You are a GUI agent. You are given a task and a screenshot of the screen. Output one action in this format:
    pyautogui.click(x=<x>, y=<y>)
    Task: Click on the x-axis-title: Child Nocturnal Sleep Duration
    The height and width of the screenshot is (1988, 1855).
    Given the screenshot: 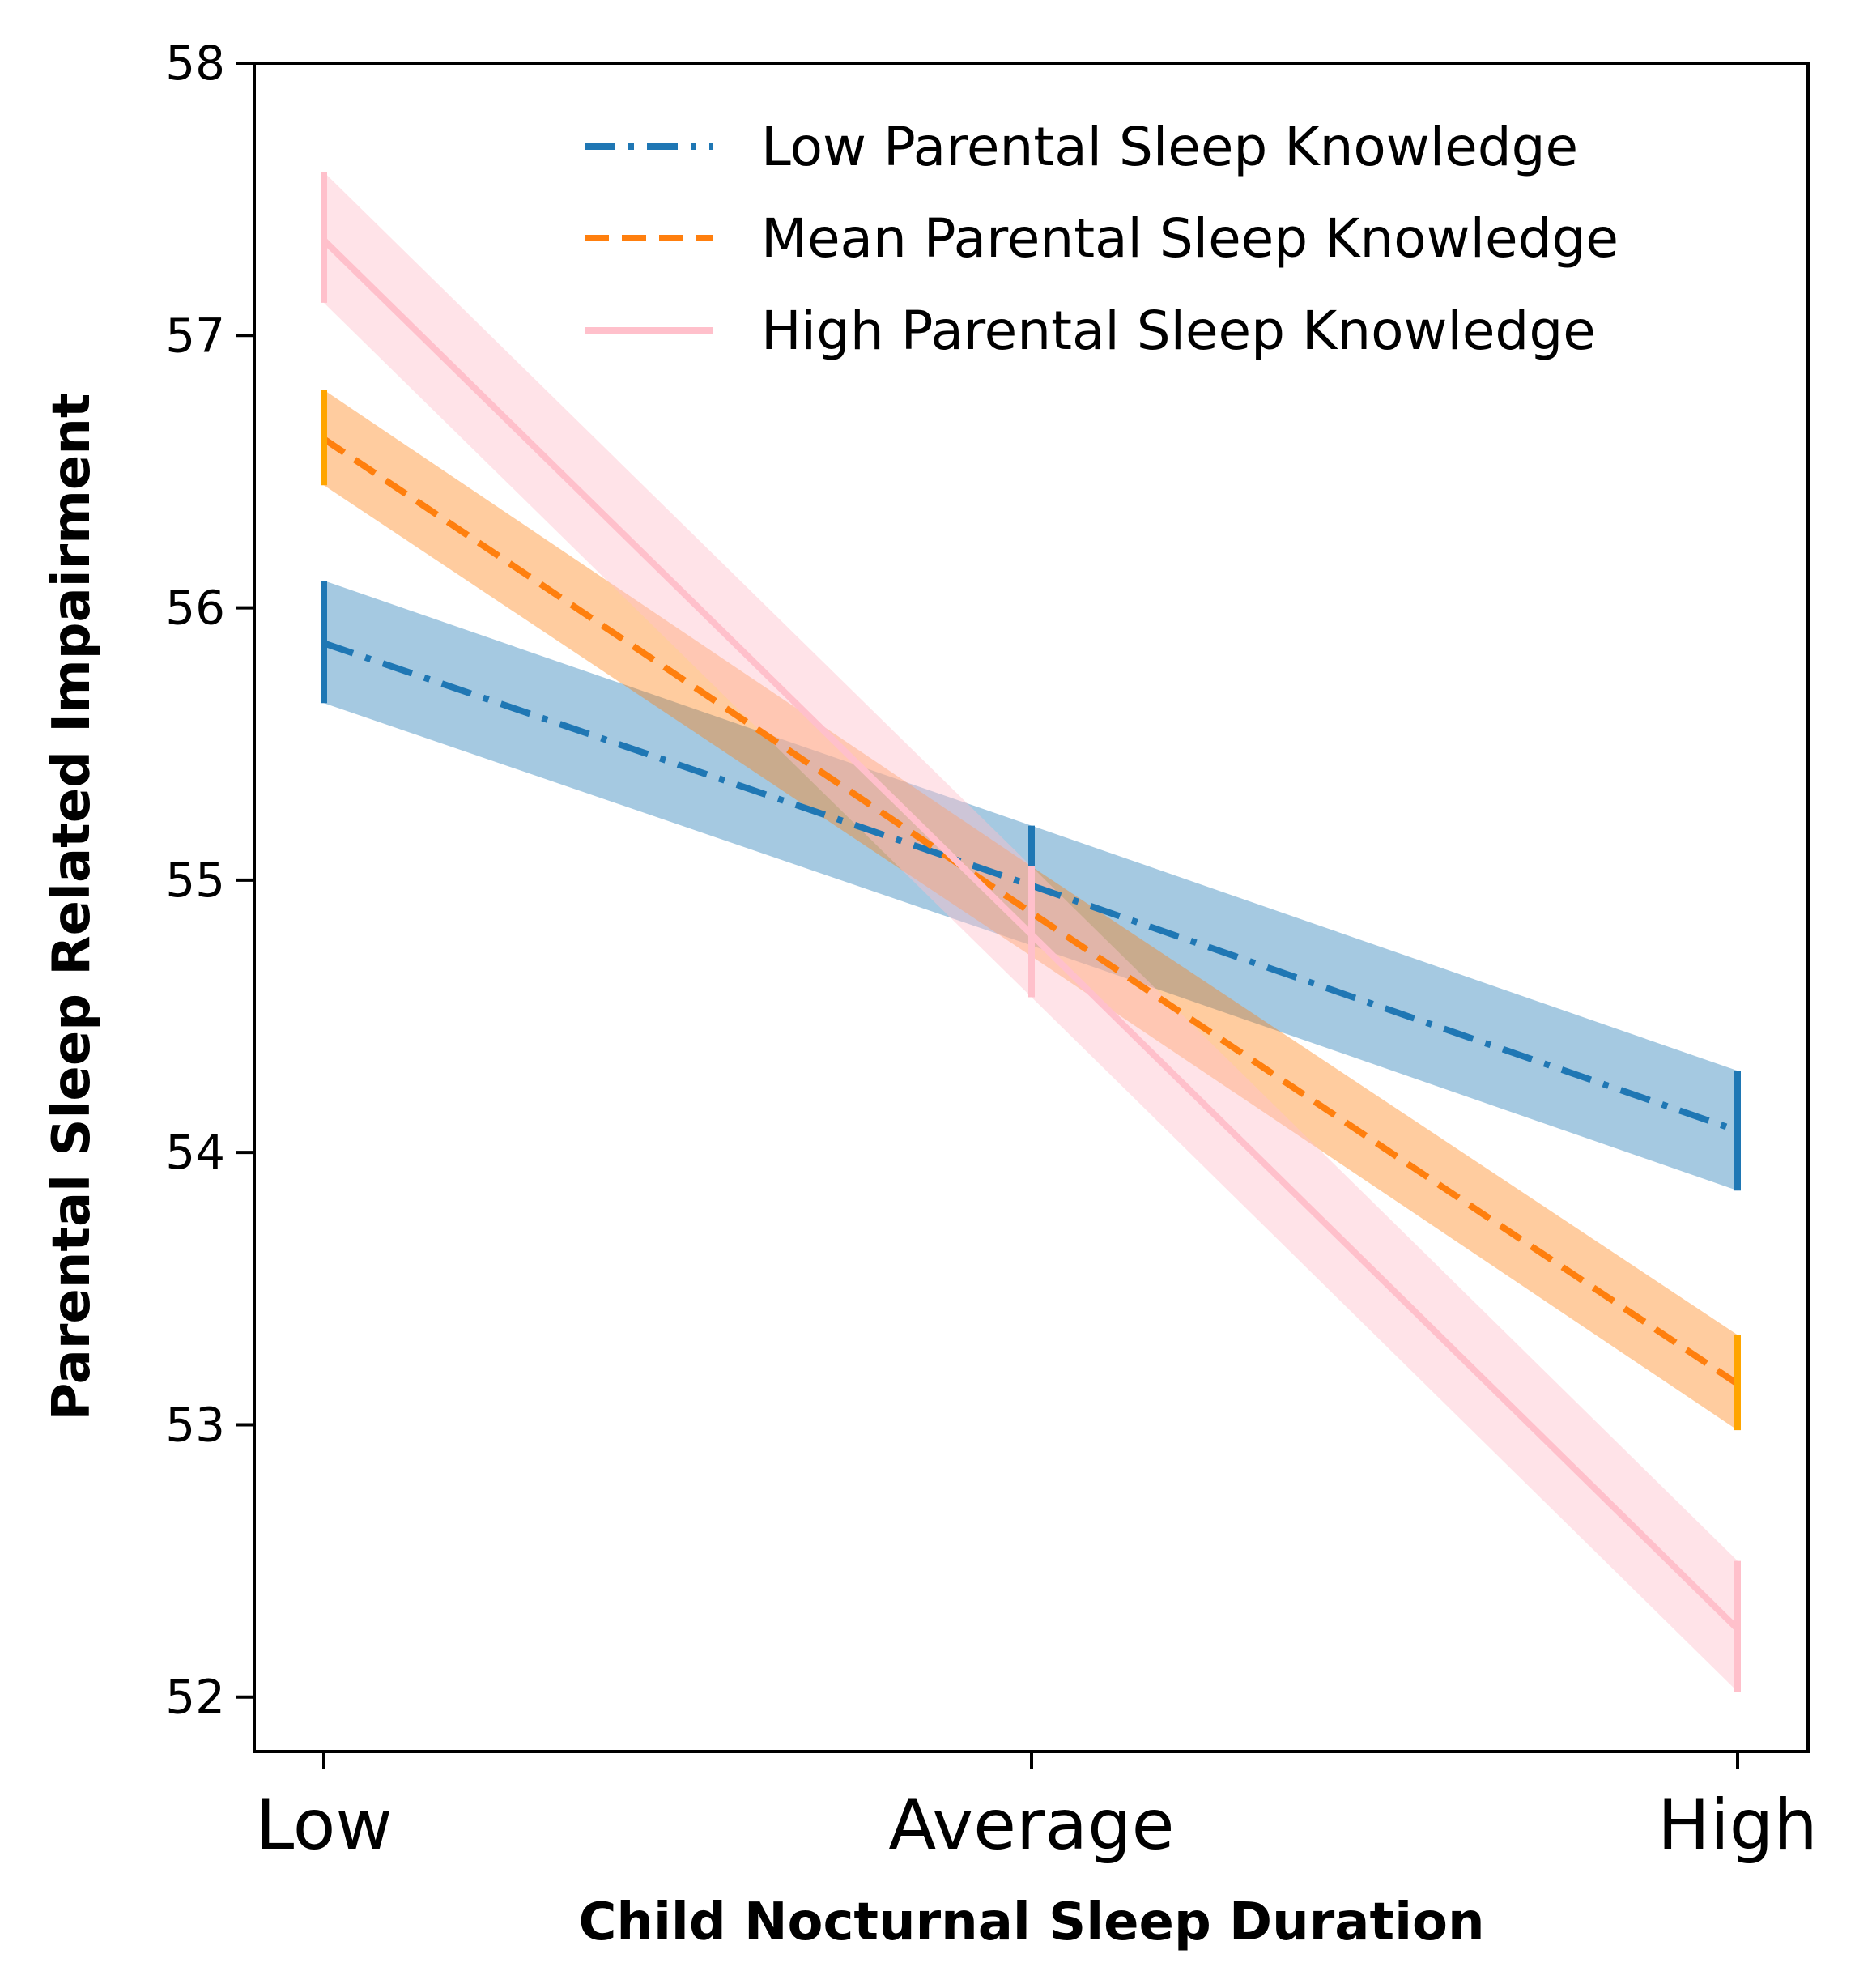 What is the action you would take?
    pyautogui.click(x=1031, y=1922)
    